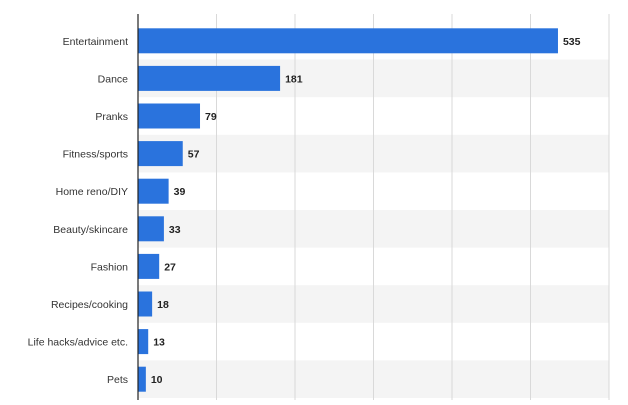 Image resolution: width=628 pixels, height=405 pixels. I want to click on value-label: 79, so click(211, 117).